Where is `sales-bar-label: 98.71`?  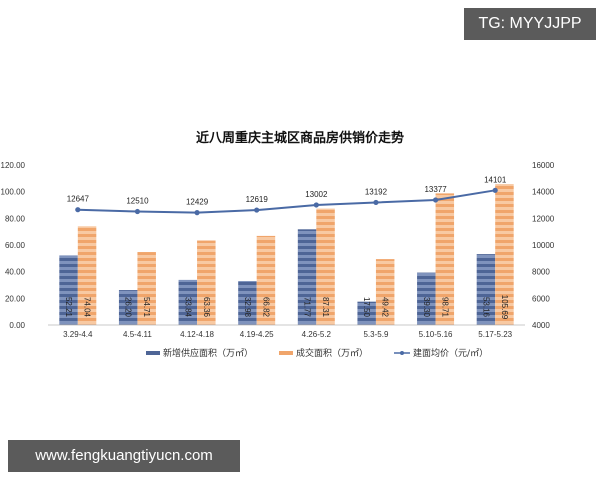 sales-bar-label: 98.71 is located at coordinates (444, 307).